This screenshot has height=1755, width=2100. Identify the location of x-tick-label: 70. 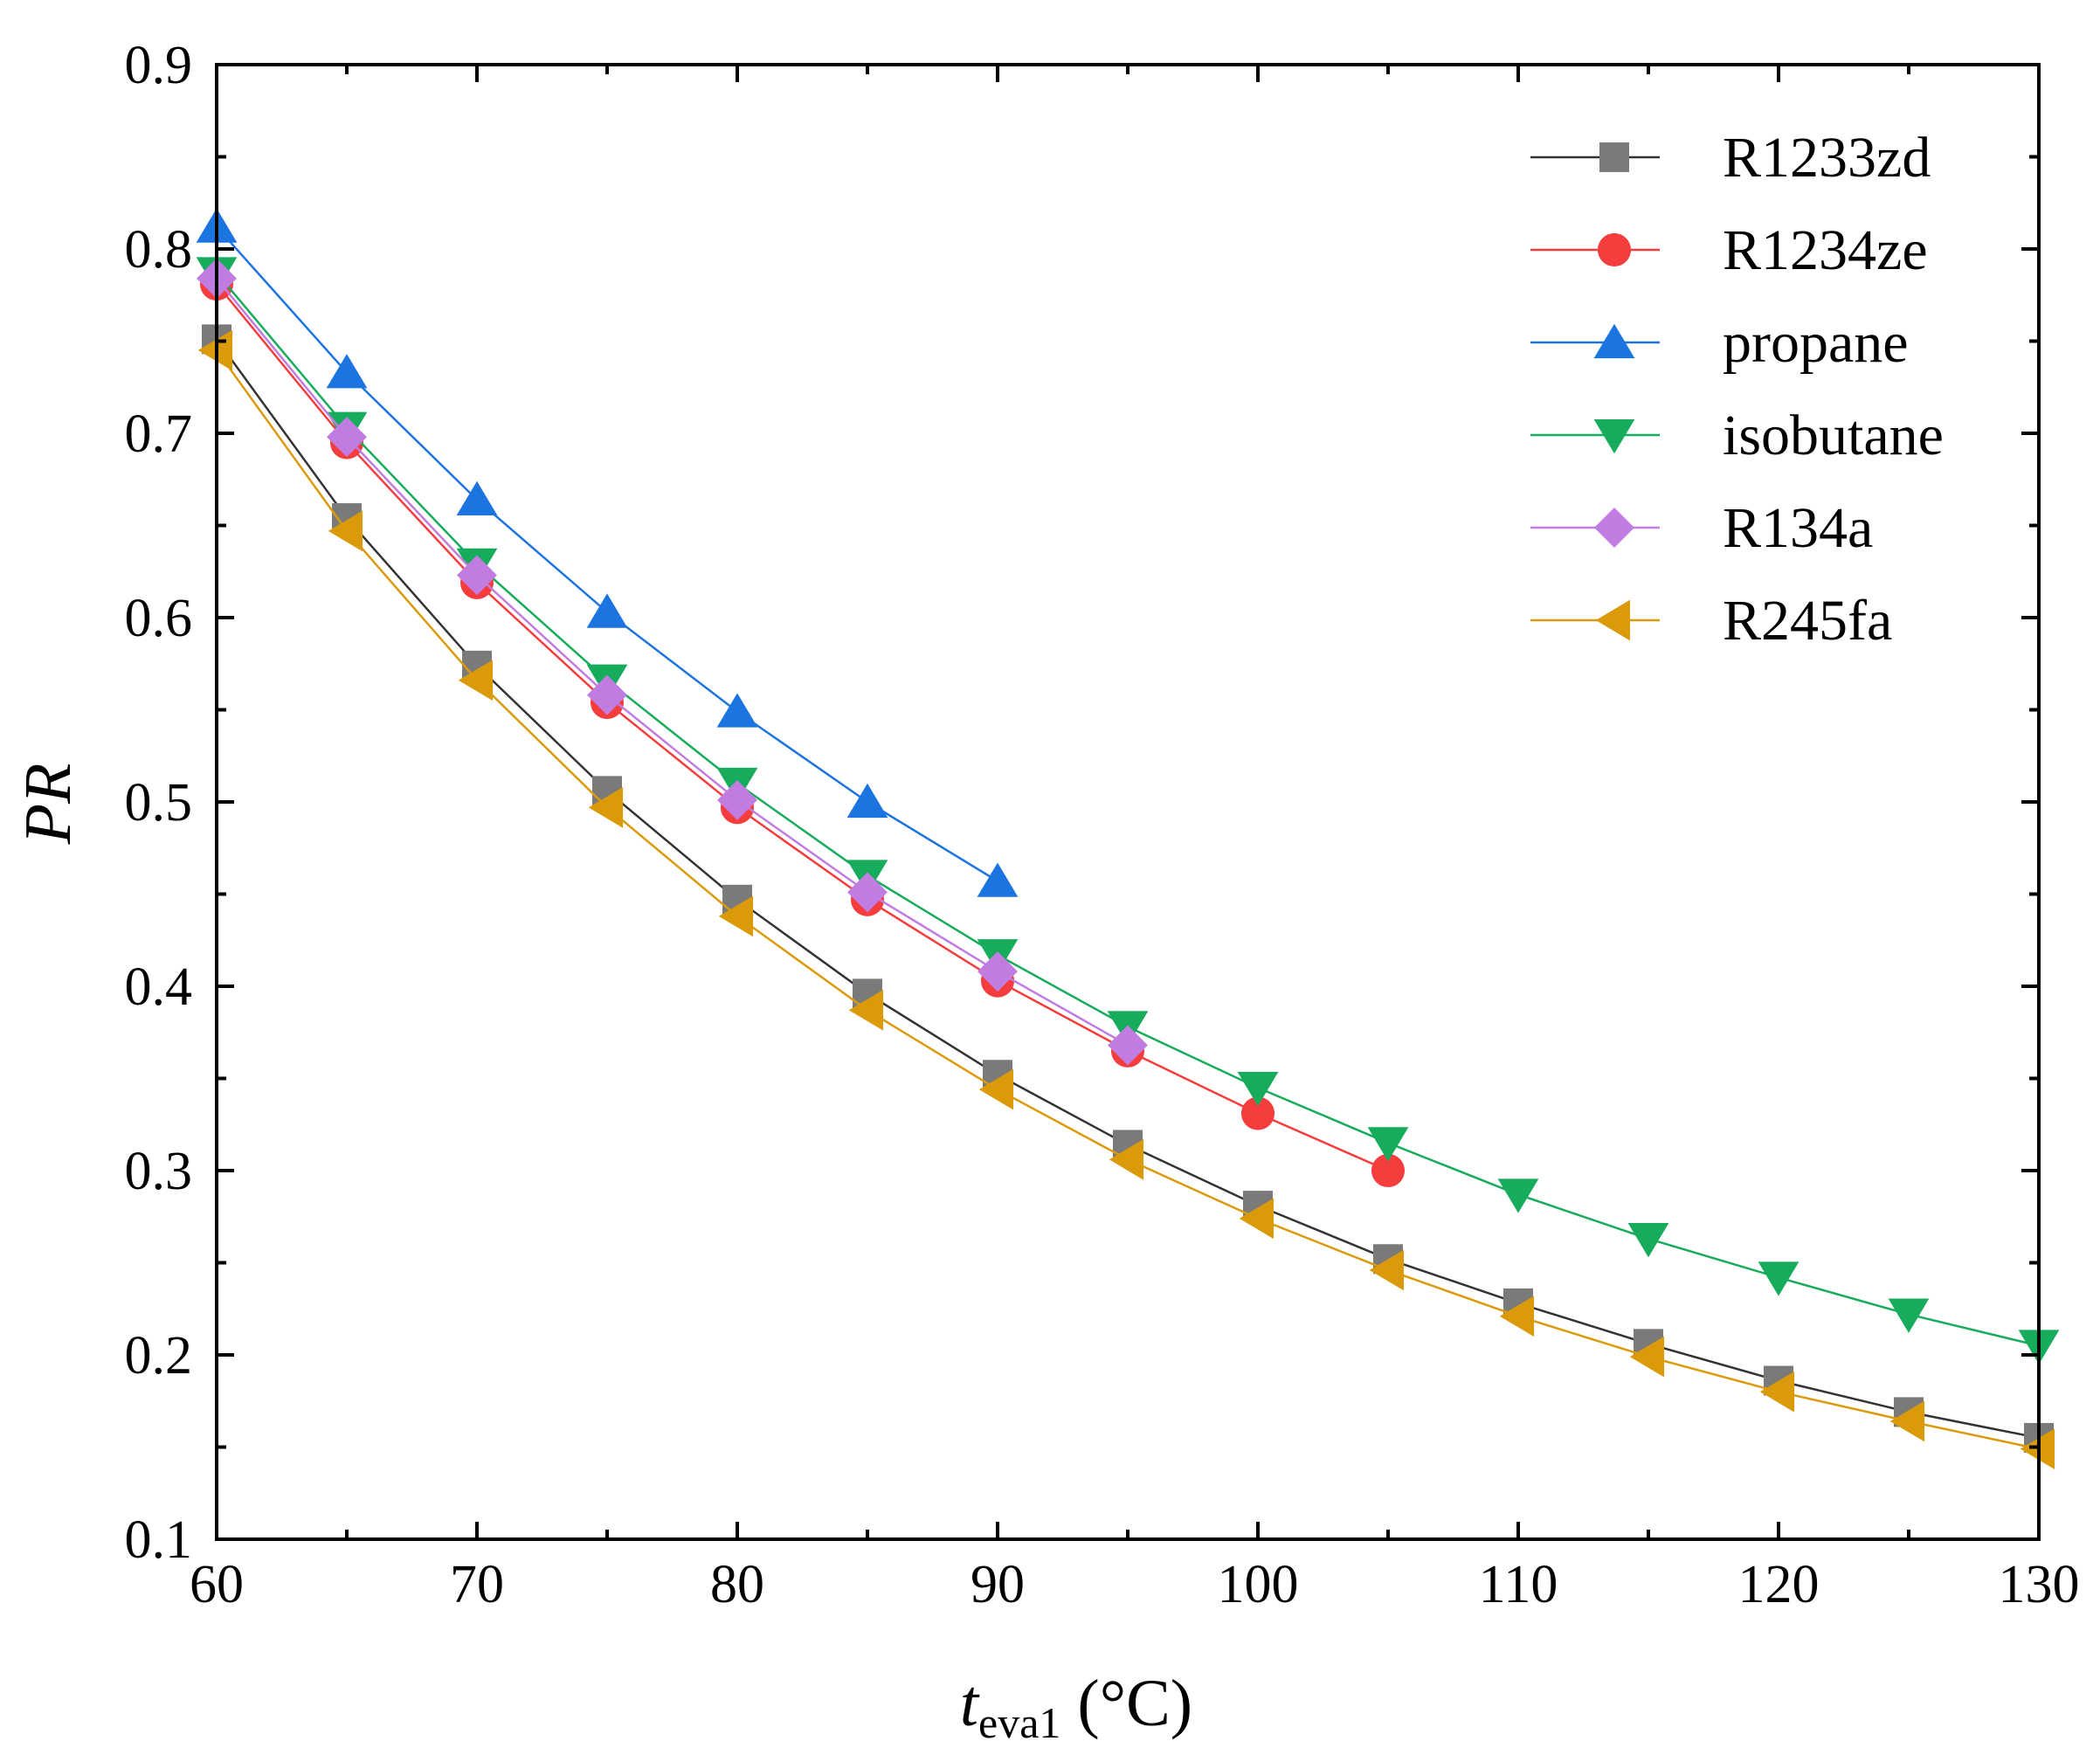
(477, 1584).